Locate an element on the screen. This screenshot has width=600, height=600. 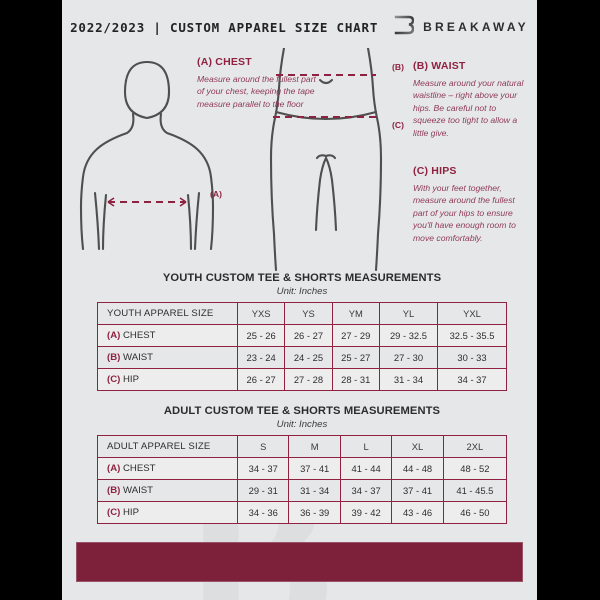
hips-note-title: (C) HIPS is located at coordinates (435, 171).